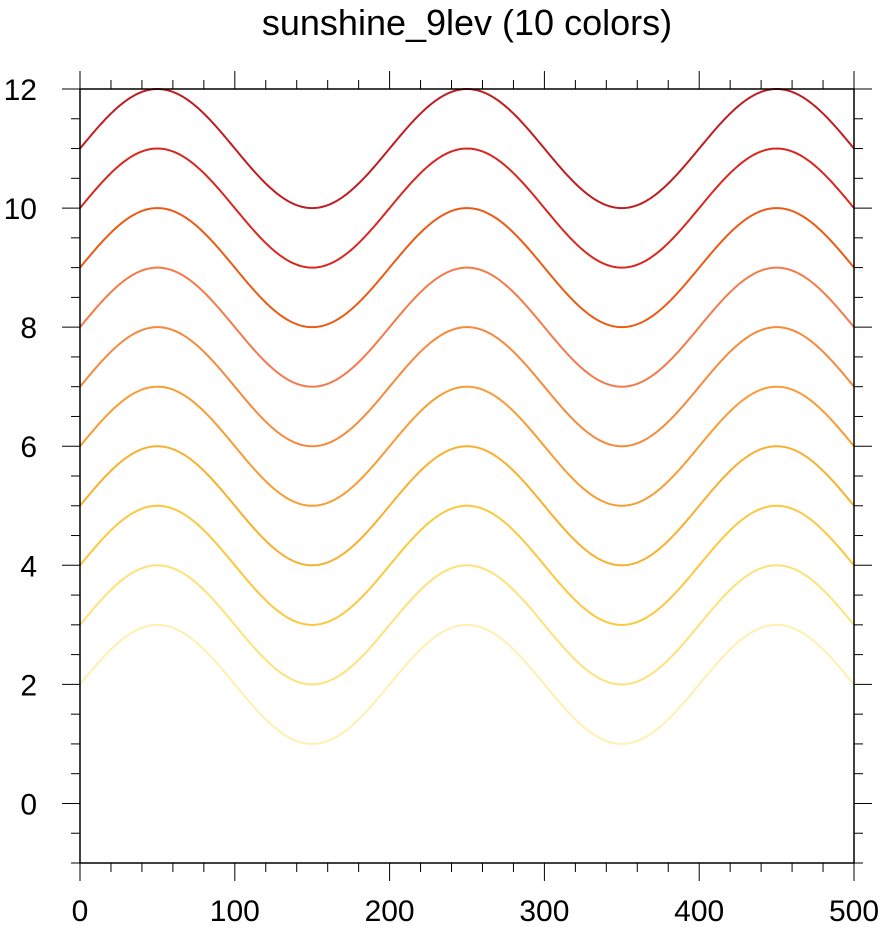  I want to click on y-tick-label: 6, so click(28, 447).